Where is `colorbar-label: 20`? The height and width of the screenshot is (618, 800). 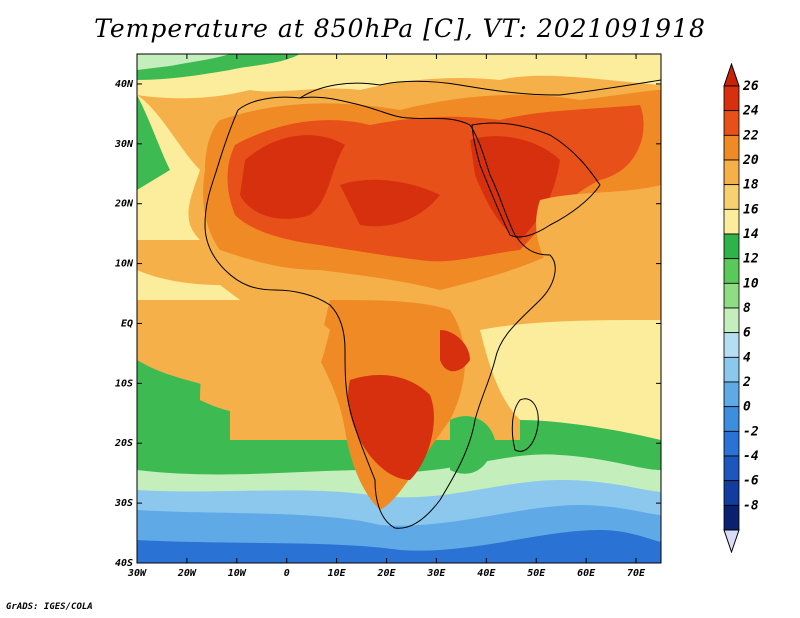 colorbar-label: 20 is located at coordinates (750, 160).